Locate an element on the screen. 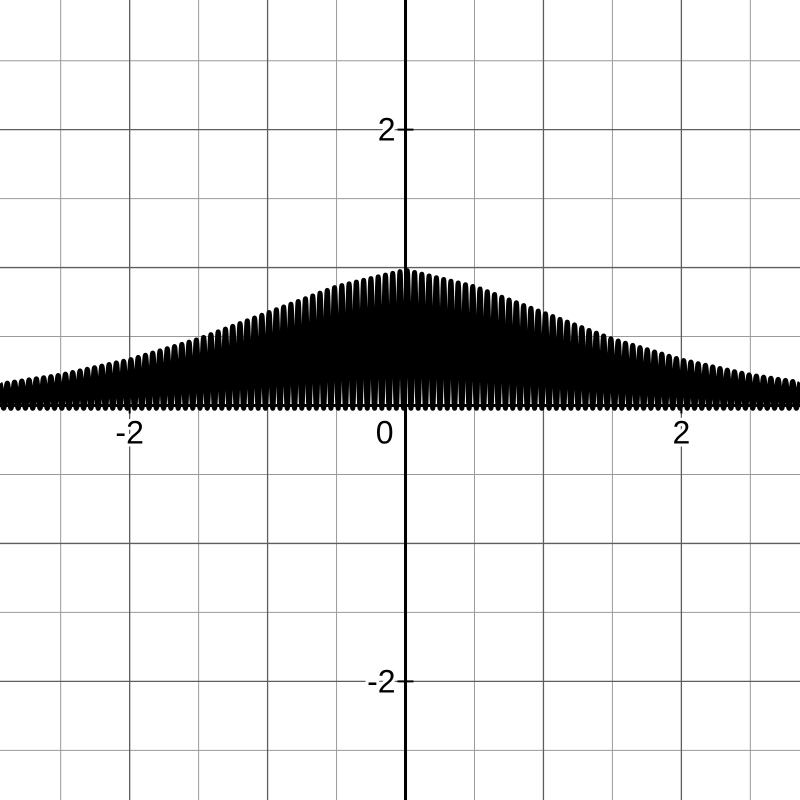 This screenshot has height=800, width=800. x-tick-label: 2 is located at coordinates (681, 433).